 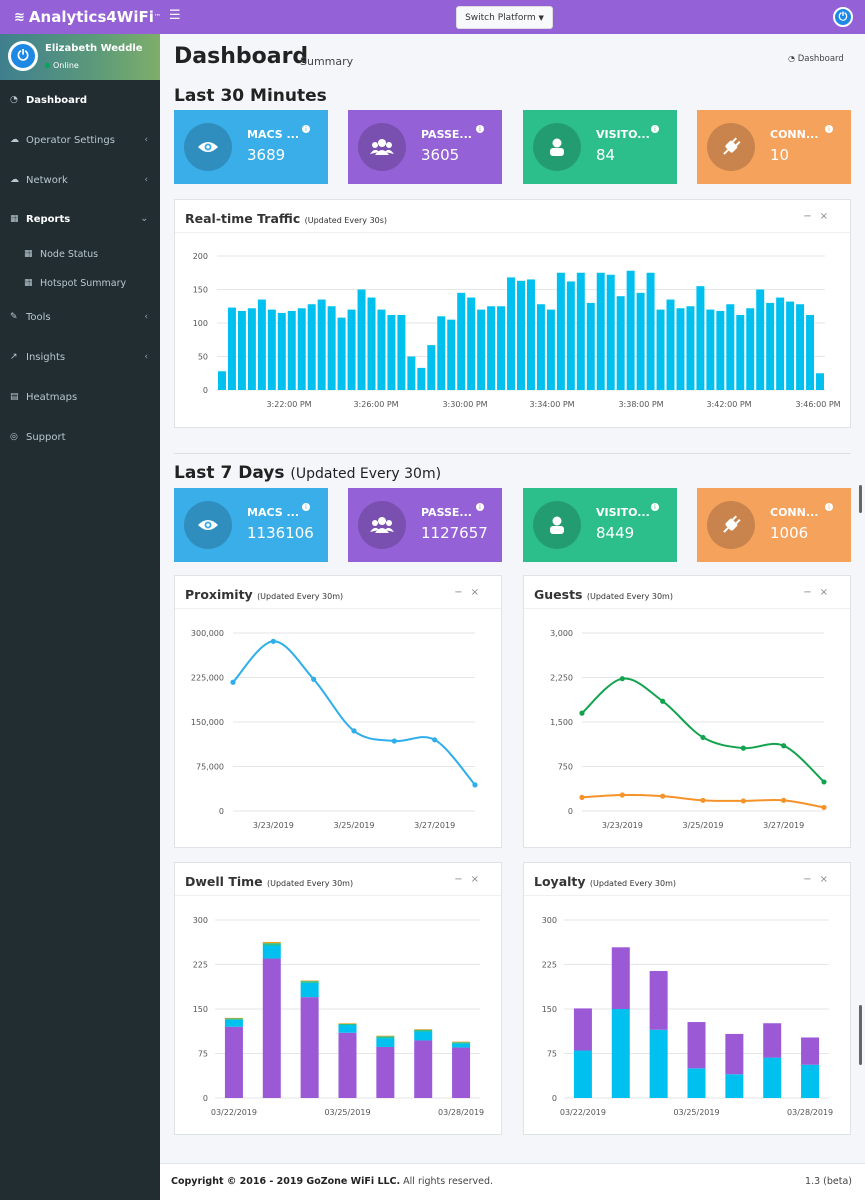 What do you see at coordinates (144, 219) in the screenshot?
I see `chevron-down-icon: ⌄` at bounding box center [144, 219].